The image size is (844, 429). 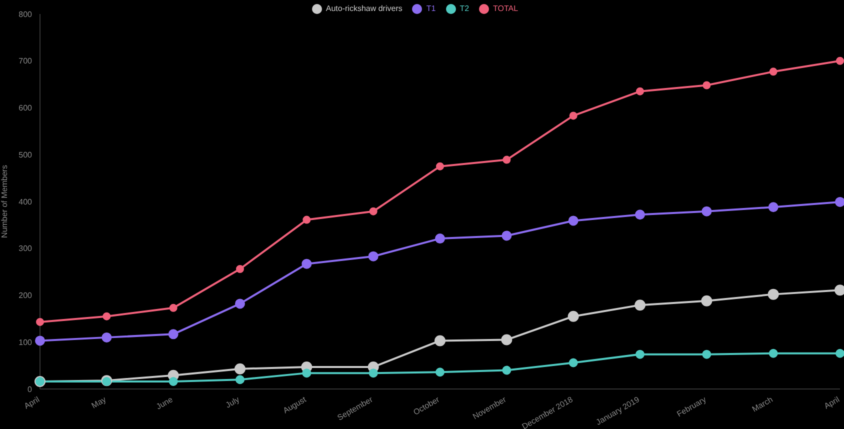 I want to click on y-tick-label: 700, so click(x=25, y=61).